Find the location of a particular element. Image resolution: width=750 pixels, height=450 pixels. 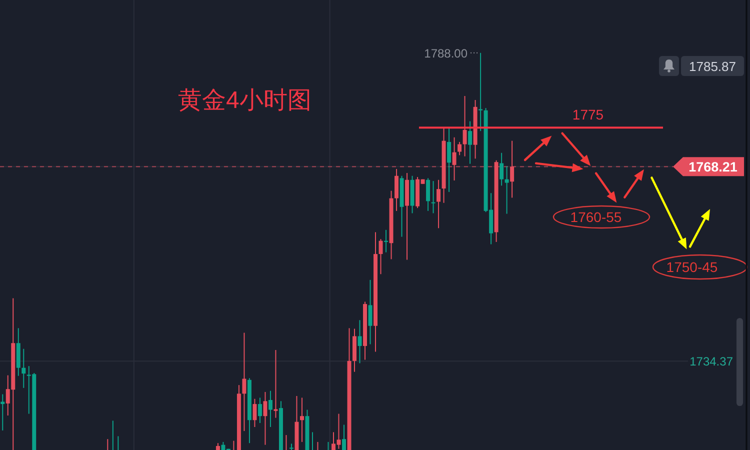

target-zone: 1750-45 is located at coordinates (700, 267).